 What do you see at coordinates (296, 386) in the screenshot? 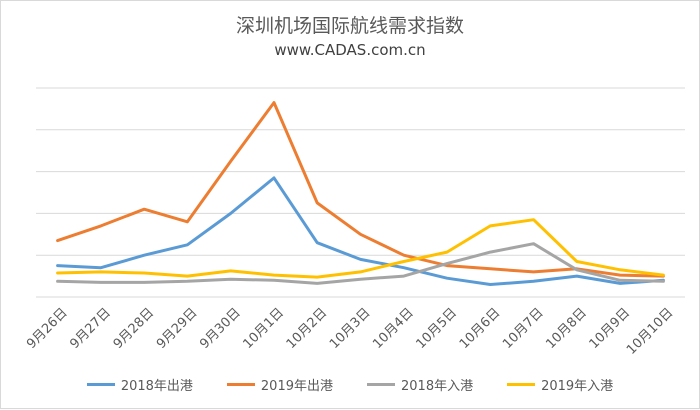
I see `legend-label: 2019年出港` at bounding box center [296, 386].